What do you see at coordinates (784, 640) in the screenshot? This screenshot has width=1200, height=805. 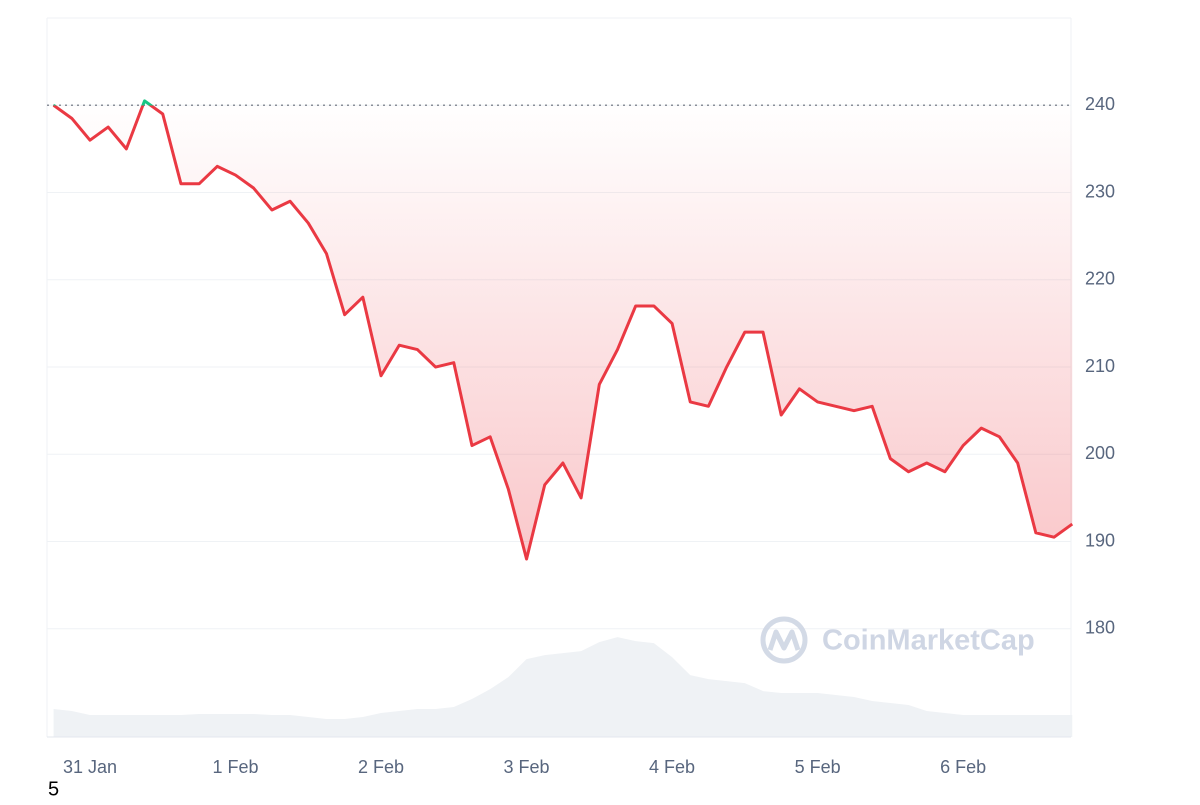 I see `watermark-logo` at bounding box center [784, 640].